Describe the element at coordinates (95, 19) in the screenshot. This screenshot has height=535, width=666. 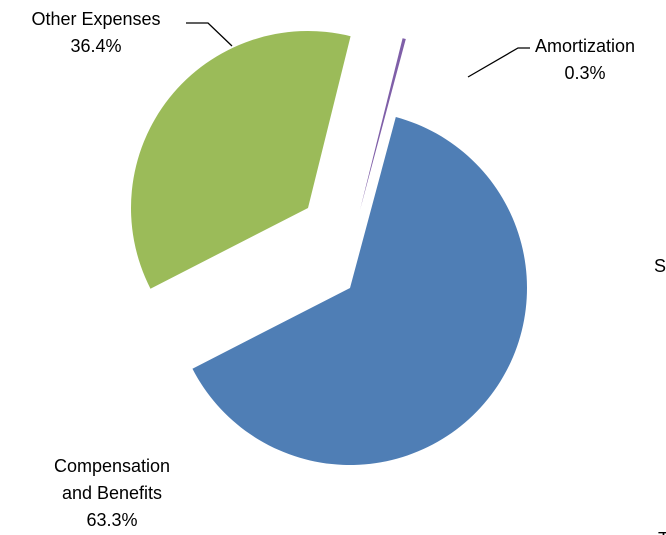
I see `category-label-other-expenses: Other Expenses` at that location.